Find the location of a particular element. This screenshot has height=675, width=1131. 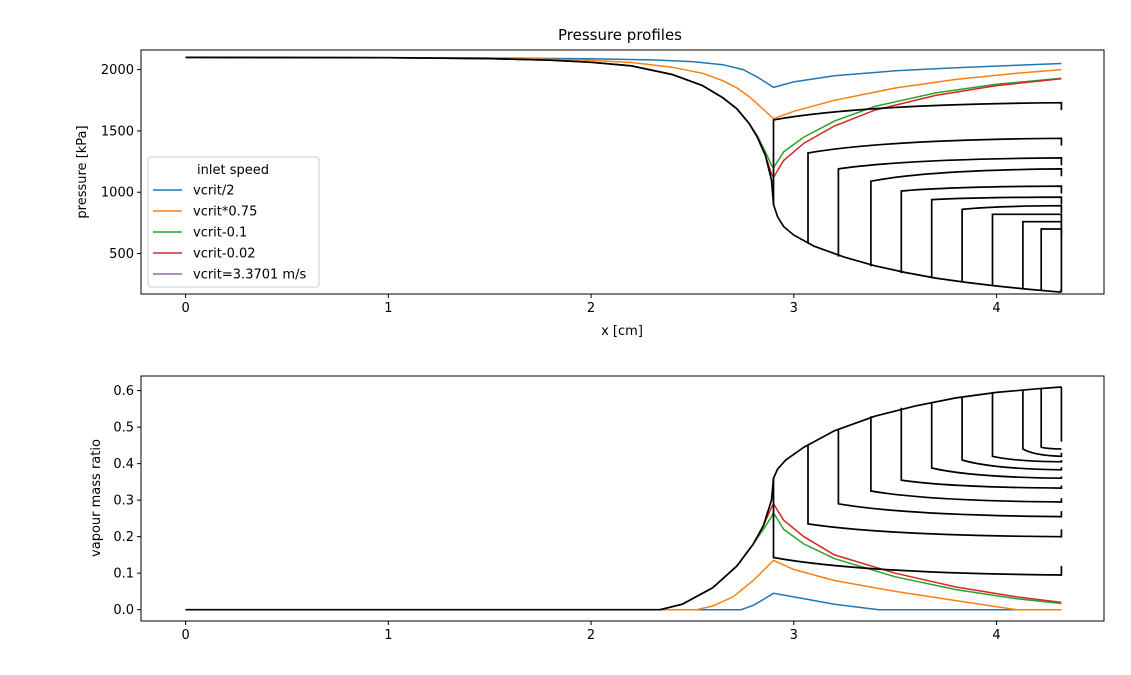

y-tick-label: 500 is located at coordinates (121, 254).